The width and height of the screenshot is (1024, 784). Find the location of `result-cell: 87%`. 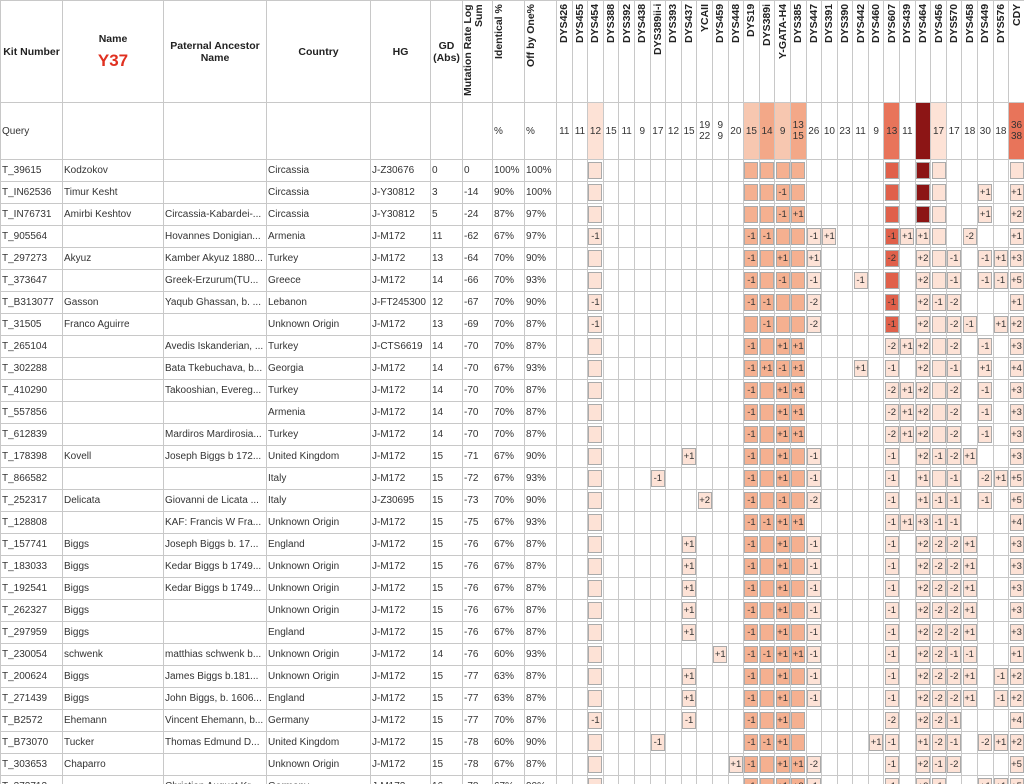

result-cell: 87% is located at coordinates (508, 214).